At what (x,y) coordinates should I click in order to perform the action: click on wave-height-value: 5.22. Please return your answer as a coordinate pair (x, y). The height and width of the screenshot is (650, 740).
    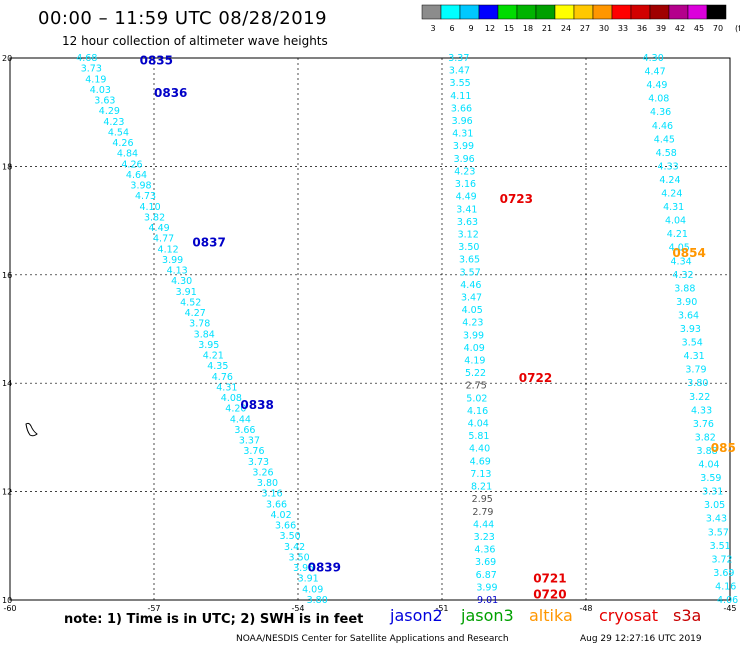
    Looking at the image, I should click on (475, 373).